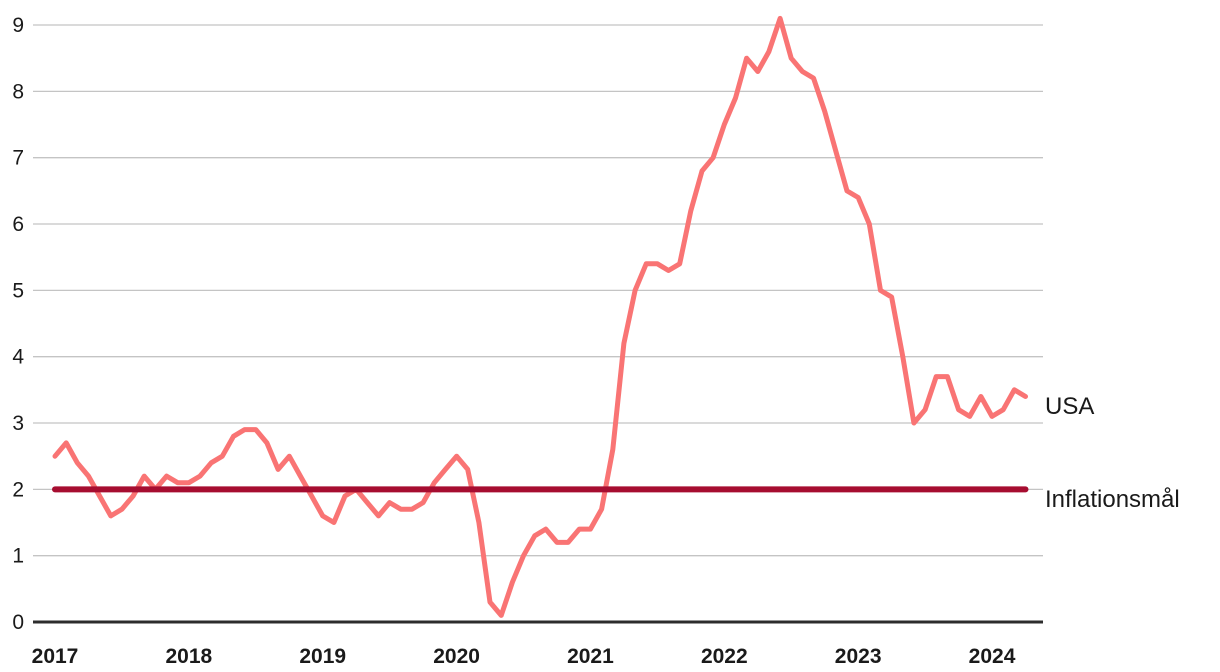  I want to click on x-axis-tick-label: 2018, so click(189, 656).